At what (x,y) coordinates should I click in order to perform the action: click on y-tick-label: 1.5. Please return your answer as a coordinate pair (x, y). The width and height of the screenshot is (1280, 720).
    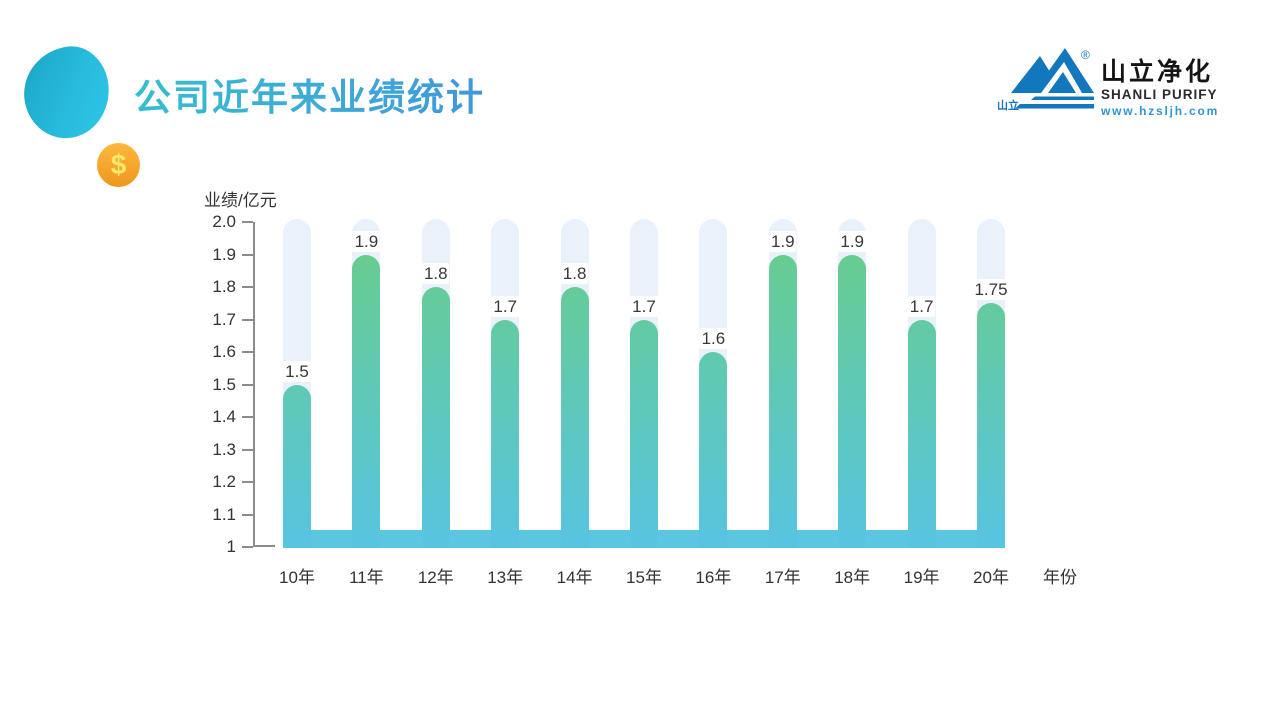
    Looking at the image, I should click on (224, 384).